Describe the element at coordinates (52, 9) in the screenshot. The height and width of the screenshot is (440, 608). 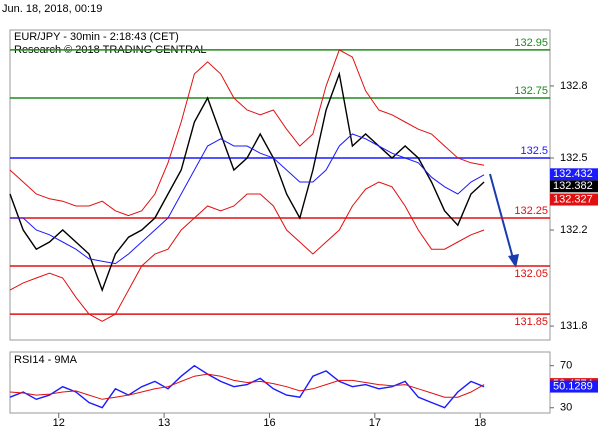
I see `timestamp: Jun. 18, 2018, 00:19` at that location.